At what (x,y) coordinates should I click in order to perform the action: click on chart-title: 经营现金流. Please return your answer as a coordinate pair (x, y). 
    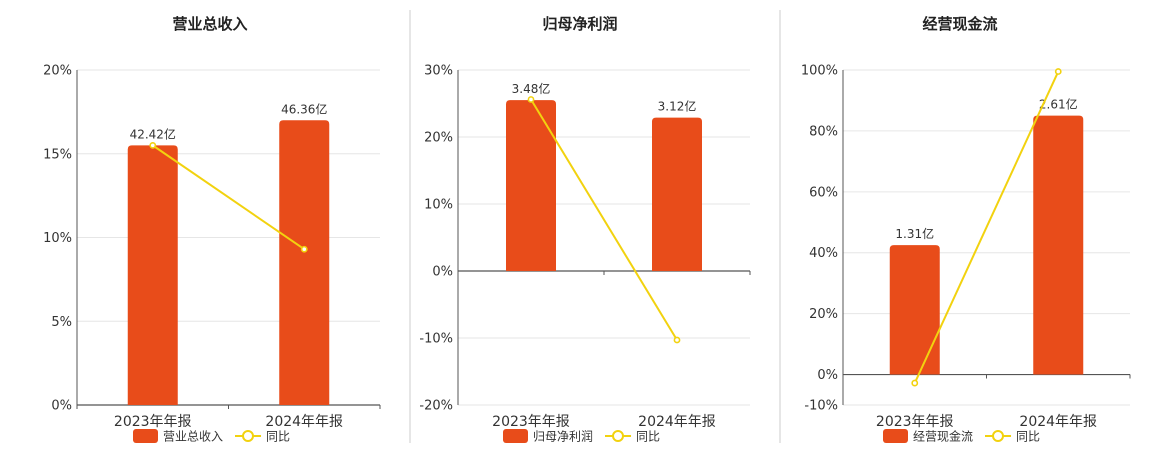
    Looking at the image, I should click on (959, 24).